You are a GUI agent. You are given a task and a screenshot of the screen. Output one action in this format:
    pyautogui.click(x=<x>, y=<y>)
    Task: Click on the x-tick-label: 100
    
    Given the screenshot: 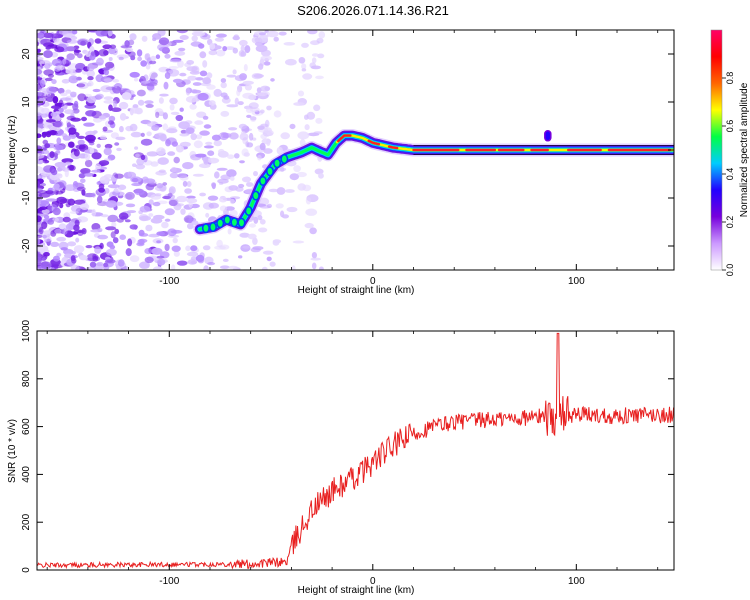 What is the action you would take?
    pyautogui.click(x=576, y=581)
    